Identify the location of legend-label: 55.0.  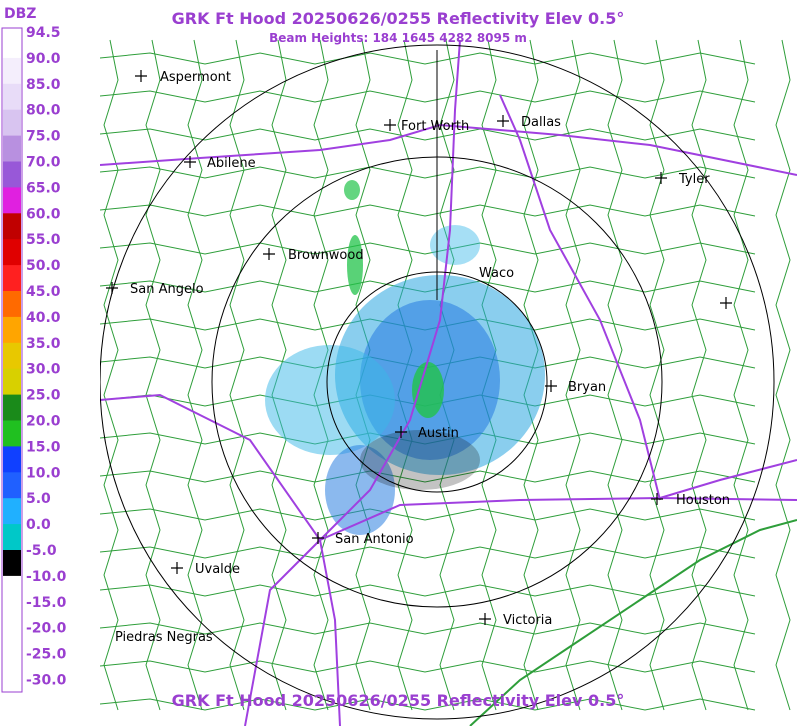
(43, 240).